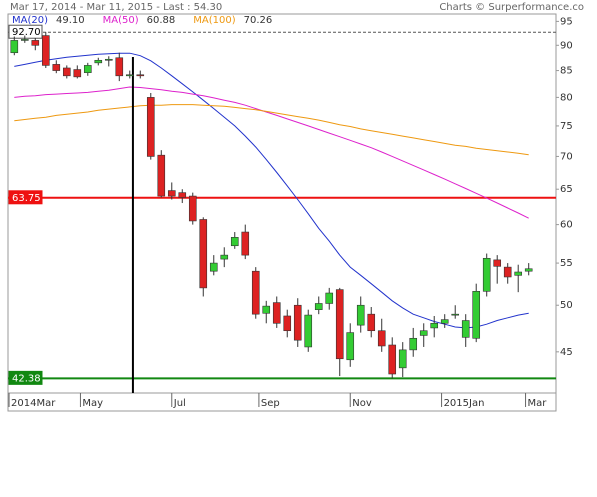 Image resolution: width=597 pixels, height=497 pixels. What do you see at coordinates (566, 126) in the screenshot?
I see `y-tick-label: 75` at bounding box center [566, 126].